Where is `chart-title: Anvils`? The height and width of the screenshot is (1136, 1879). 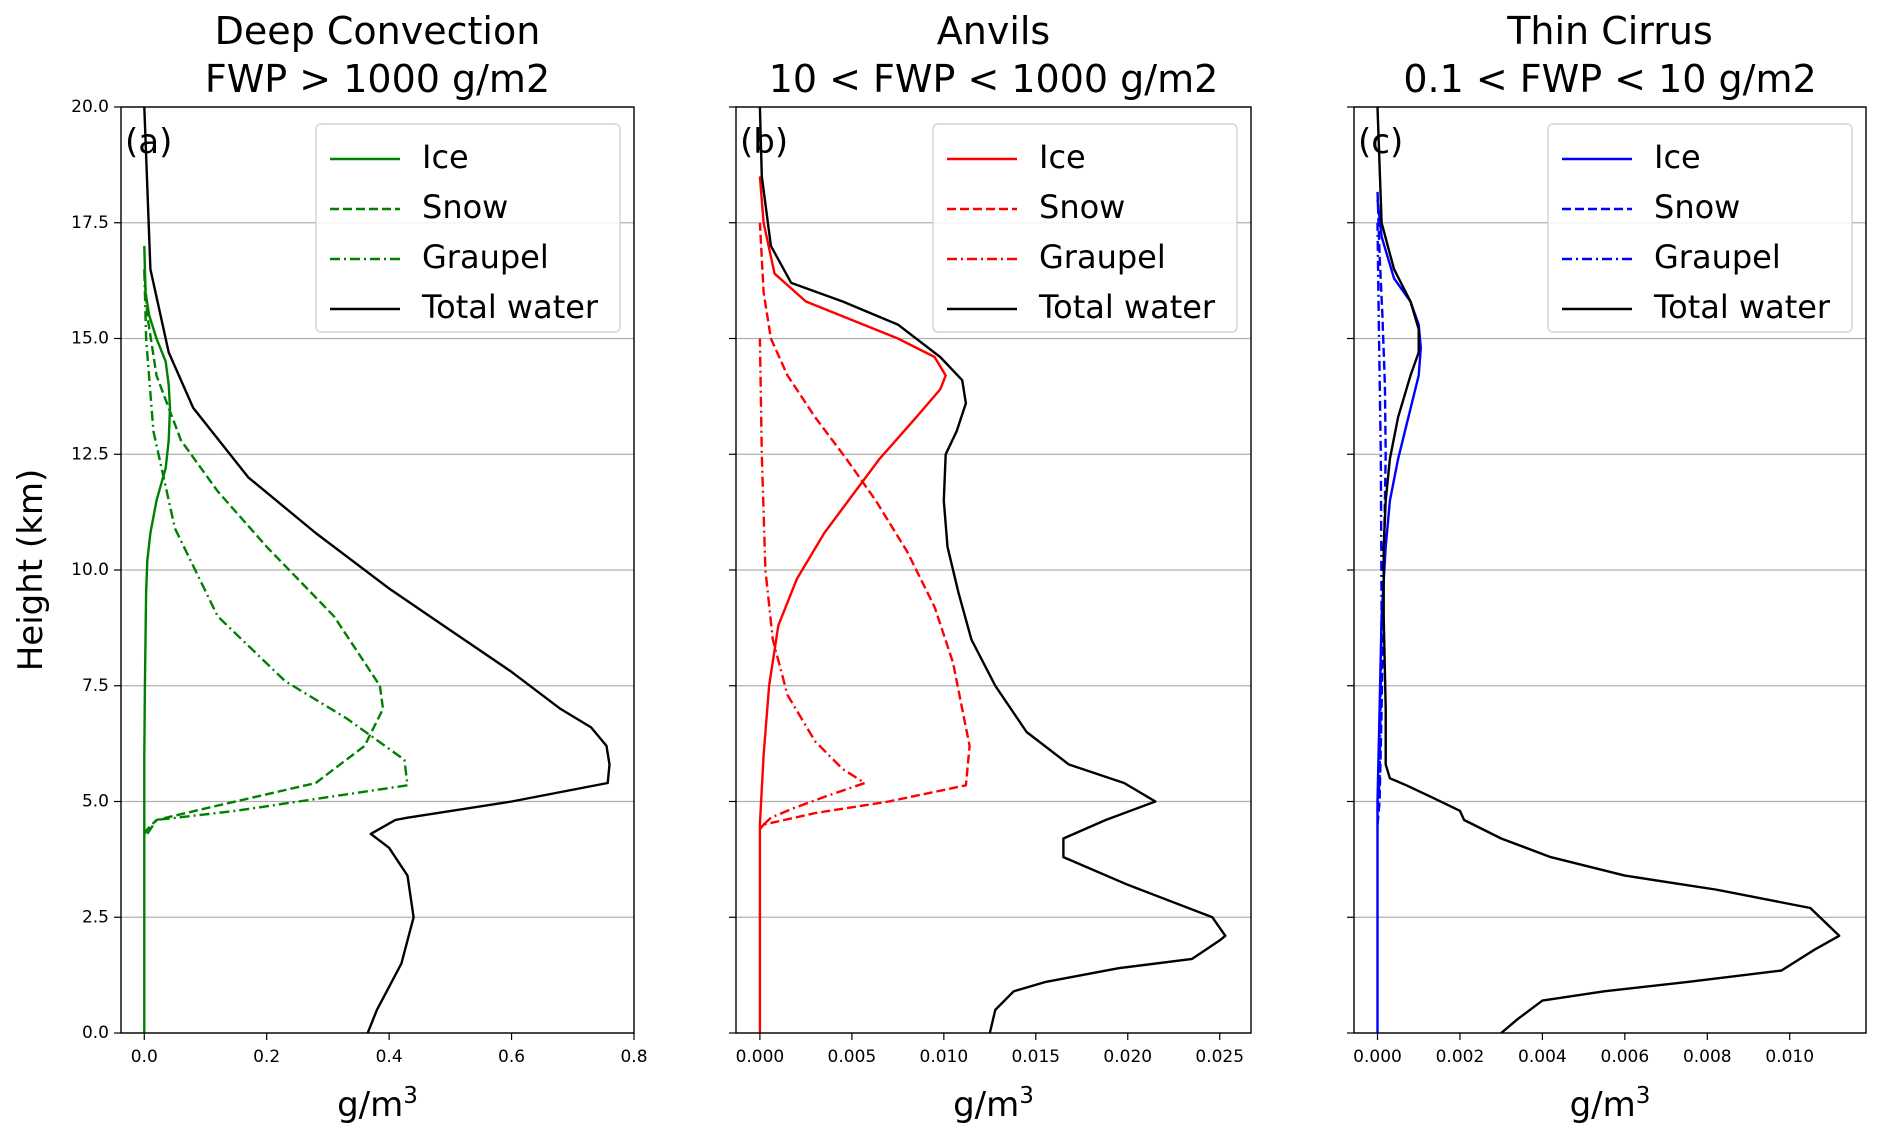
chart-title: Anvils is located at coordinates (993, 31).